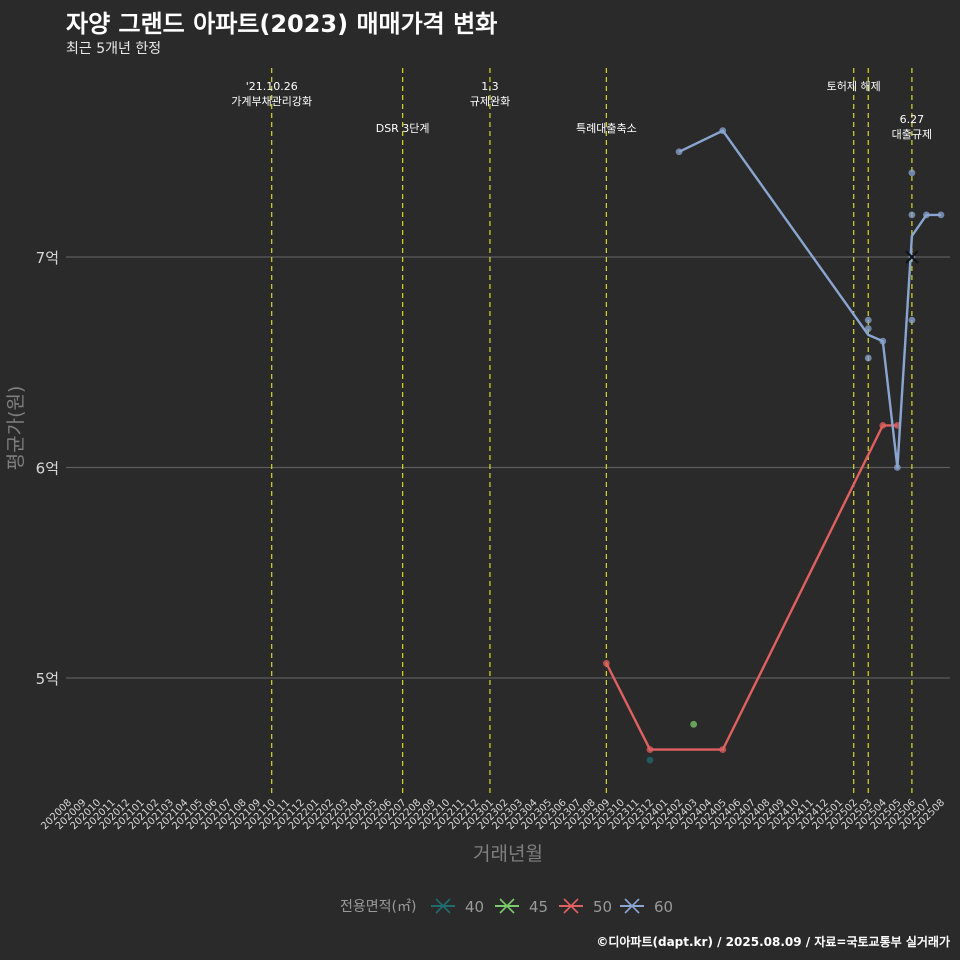 Image resolution: width=960 pixels, height=960 pixels. I want to click on legend: 전용면적(㎡) 40 45 50 60, so click(506, 907).